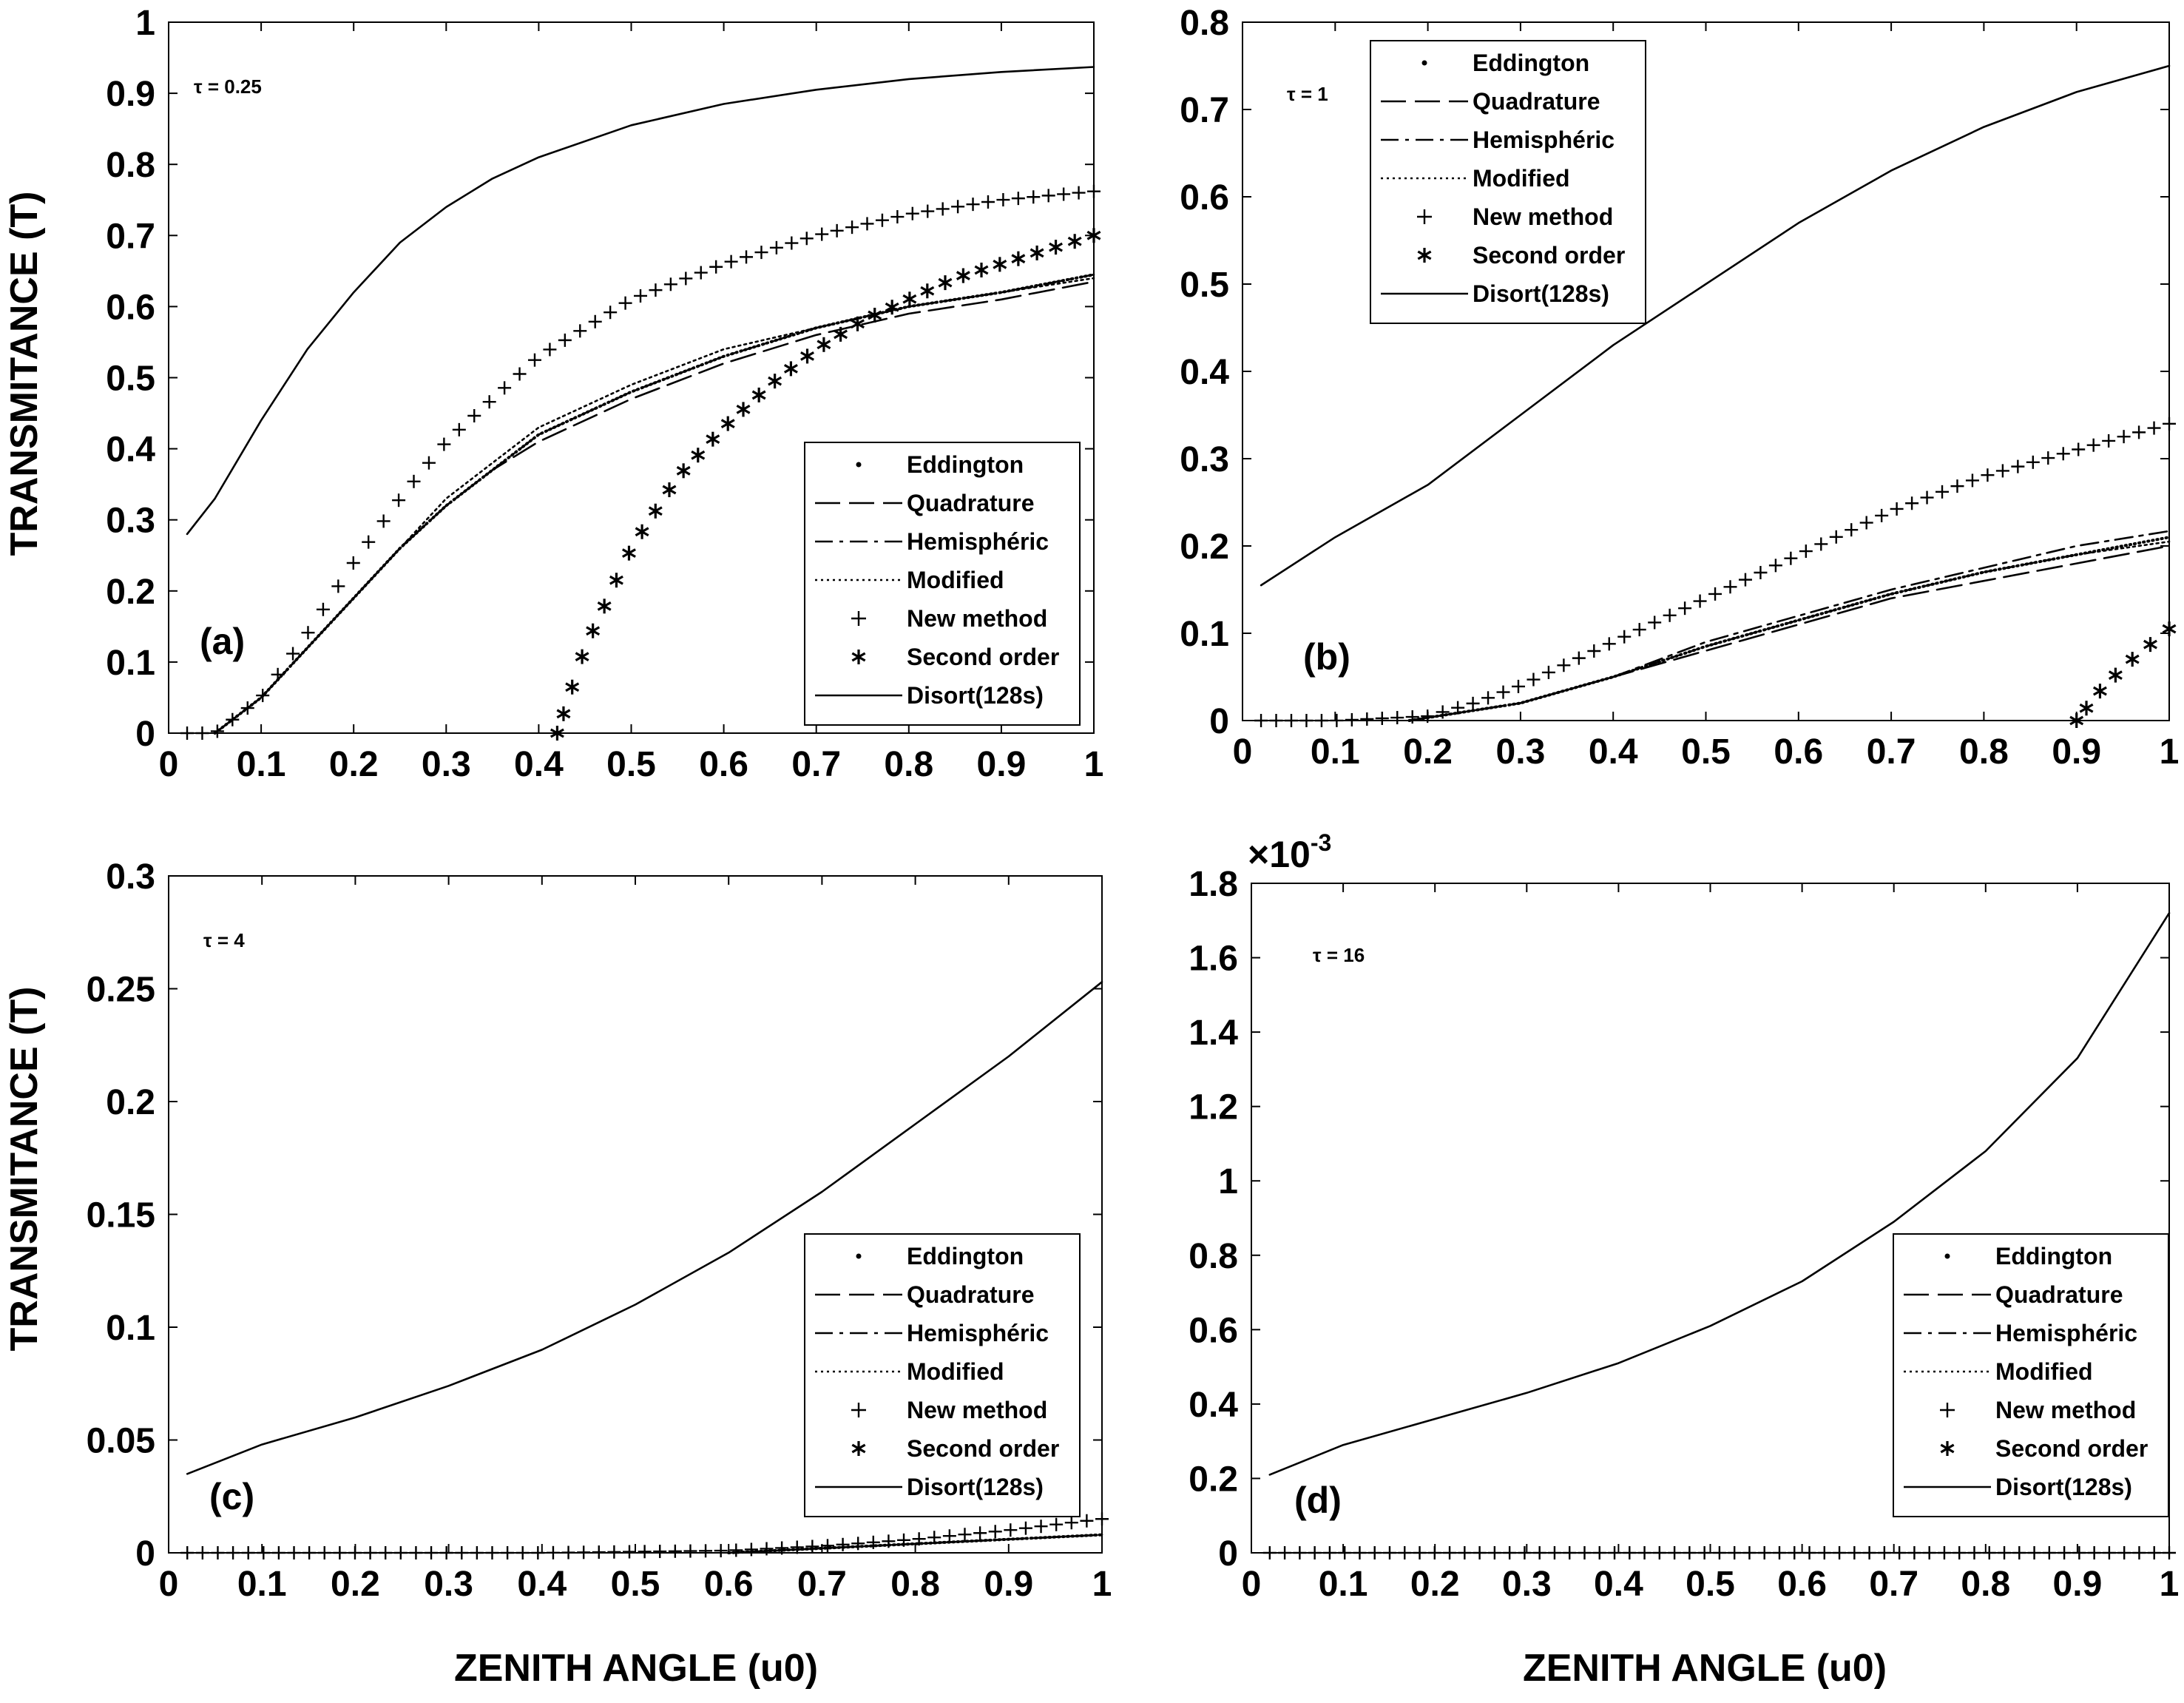 This screenshot has width=2184, height=1703. I want to click on legend-label-eddington: Eddington, so click(2054, 1256).